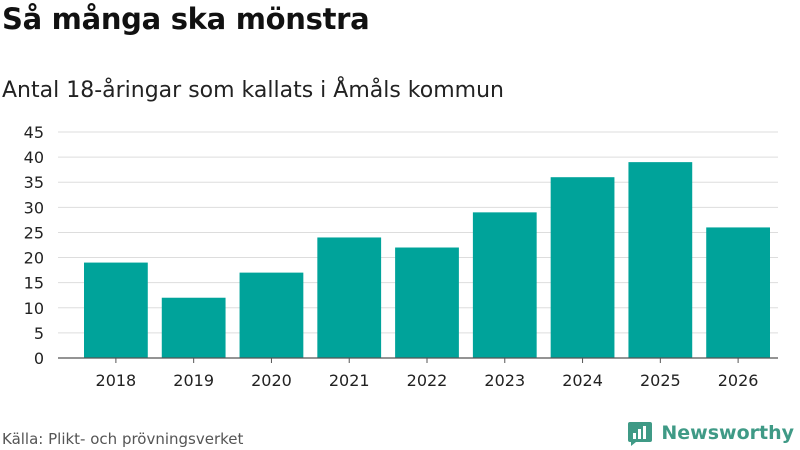 The height and width of the screenshot is (450, 800). I want to click on y-tick-label: 25, so click(34, 232).